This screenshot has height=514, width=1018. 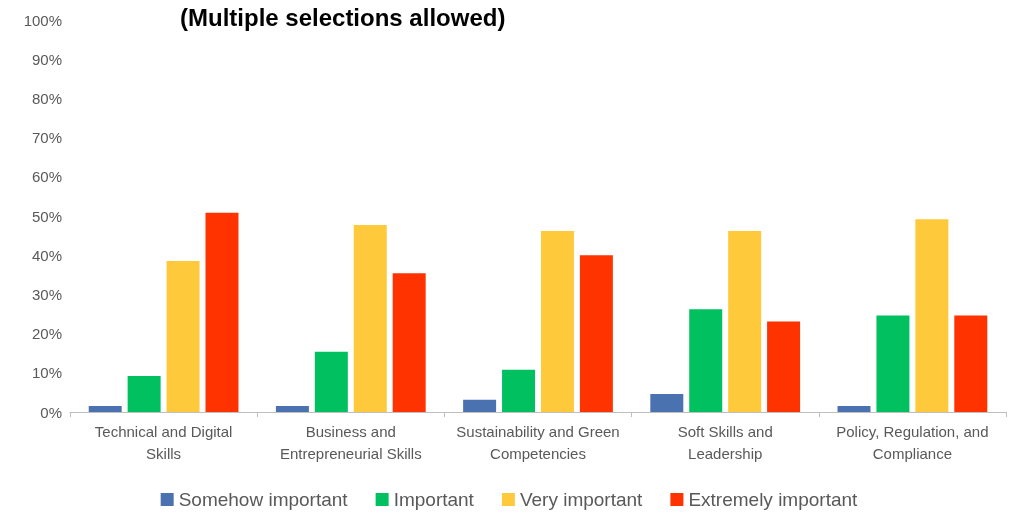 What do you see at coordinates (343, 17) in the screenshot?
I see `chart-title: (Multiple selections allowed)` at bounding box center [343, 17].